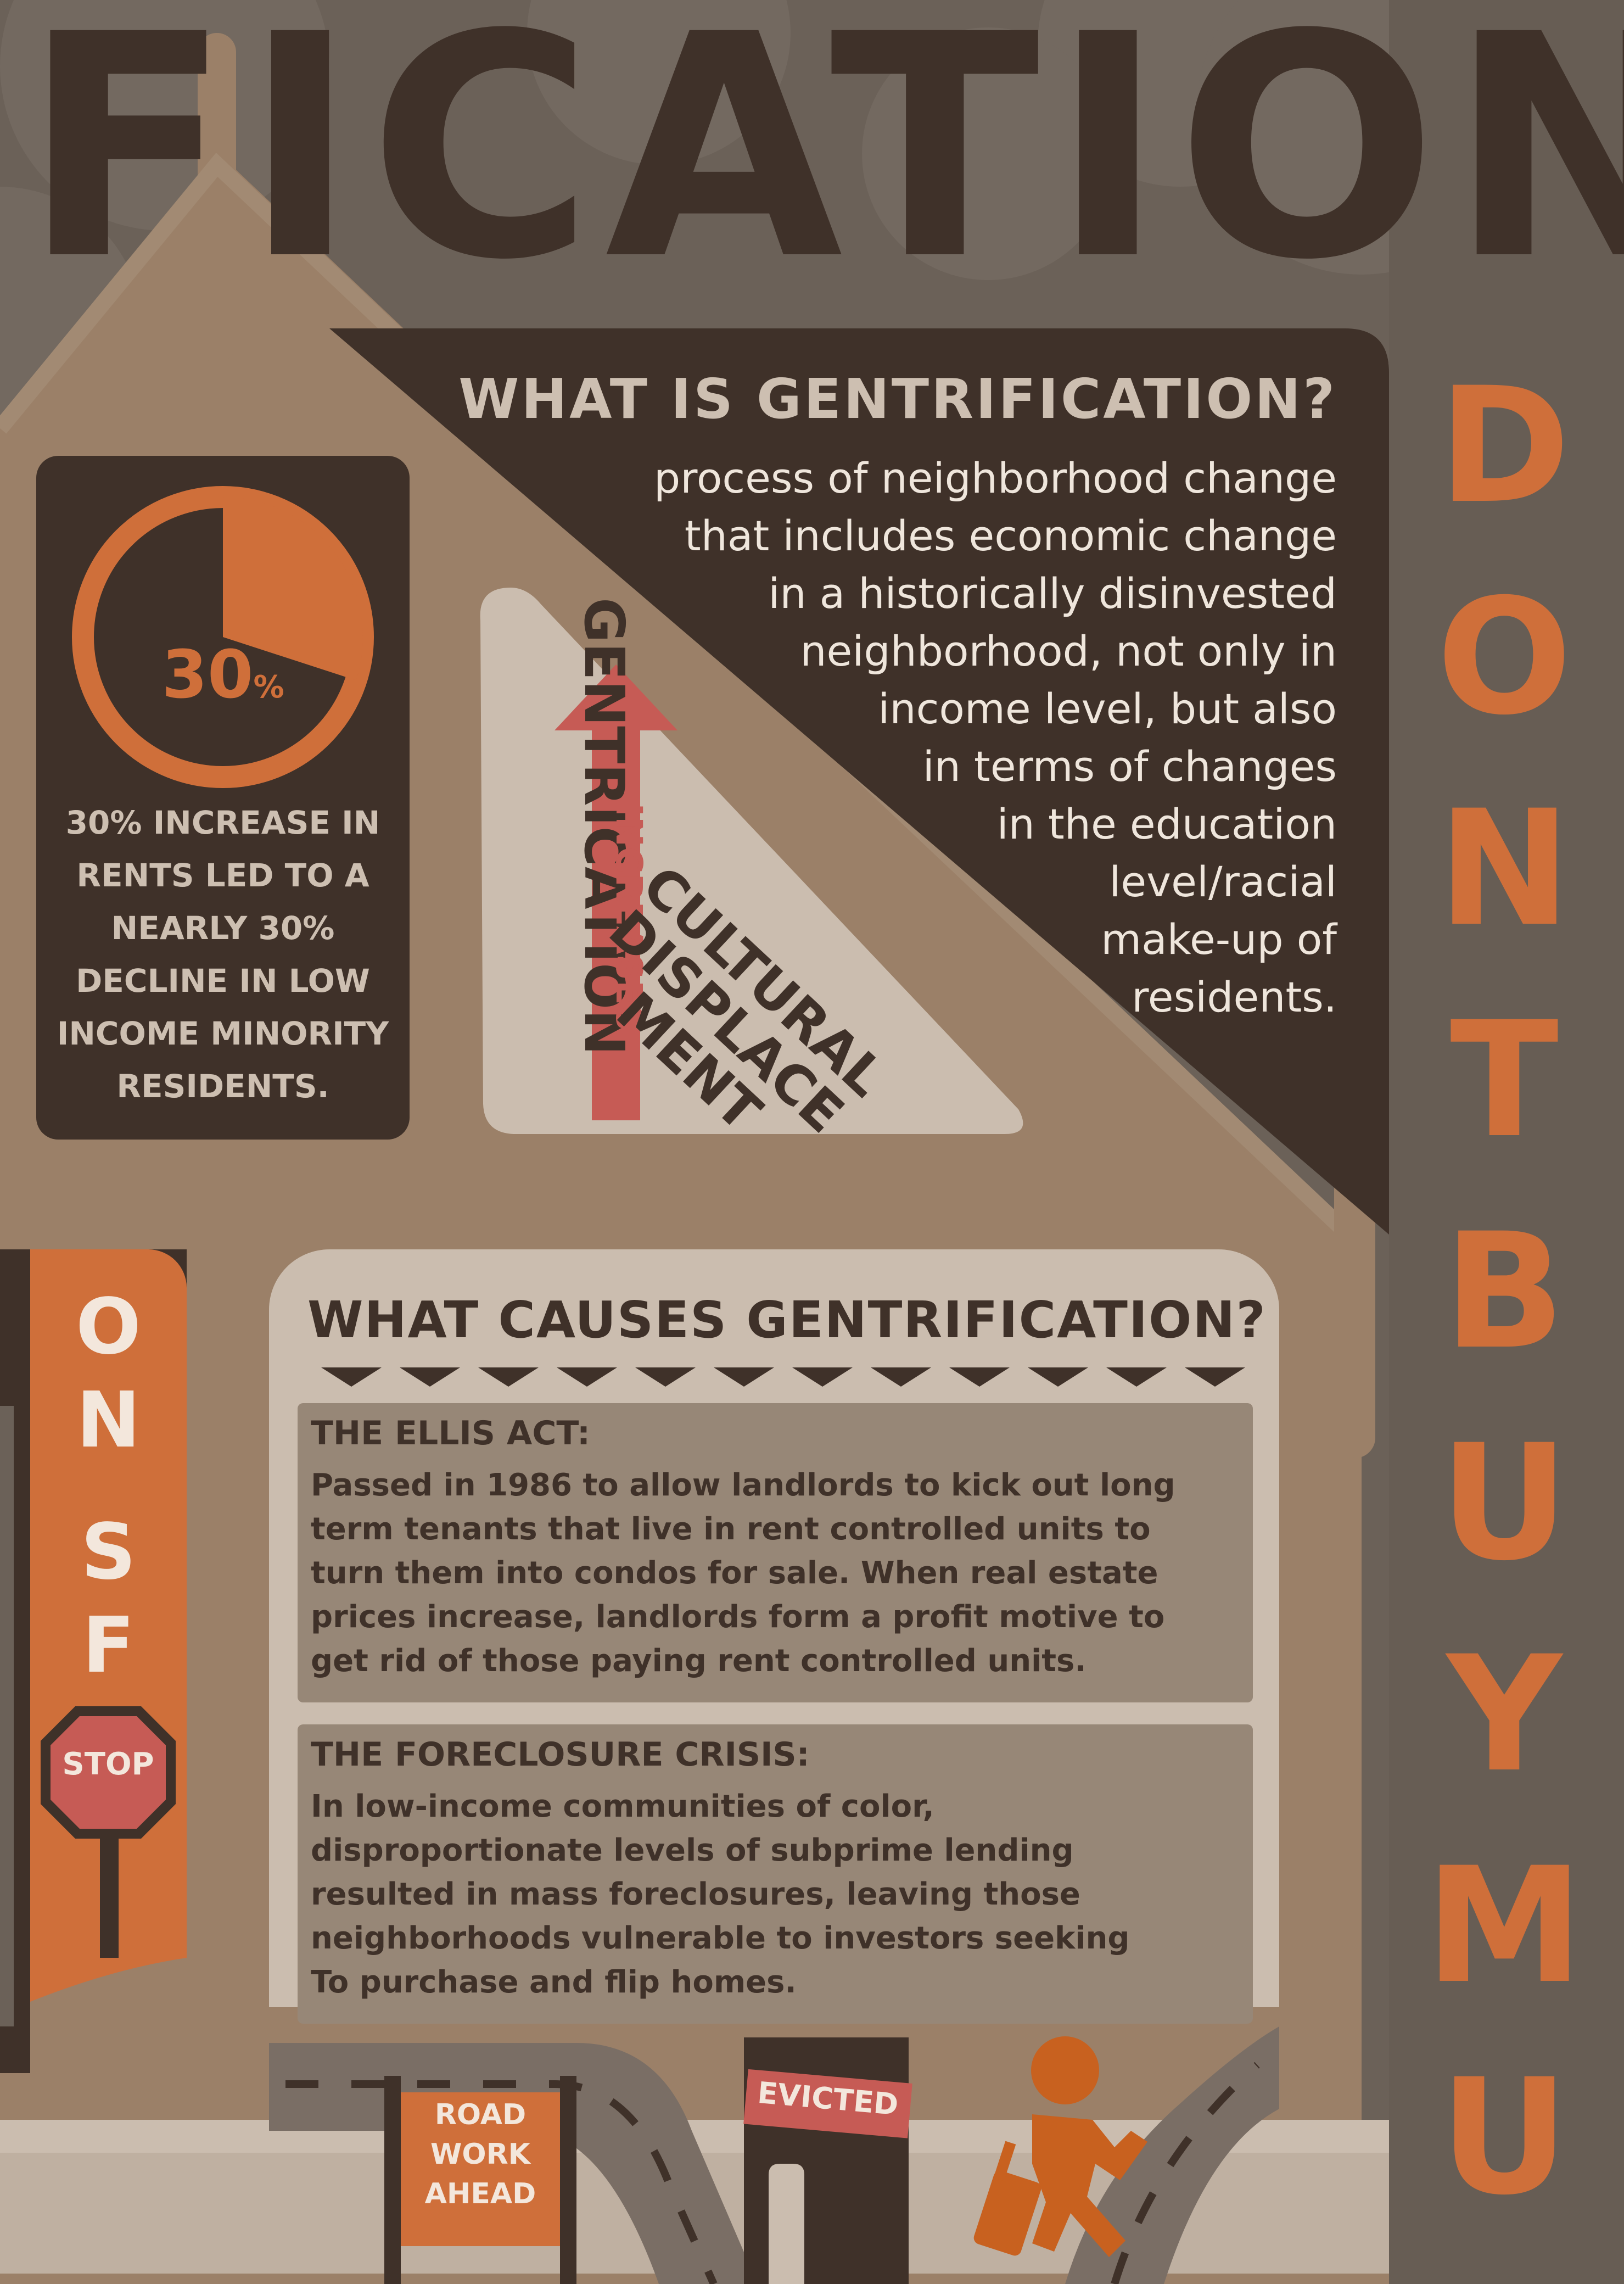  What do you see at coordinates (751, 861) in the screenshot?
I see `triangle-diagram` at bounding box center [751, 861].